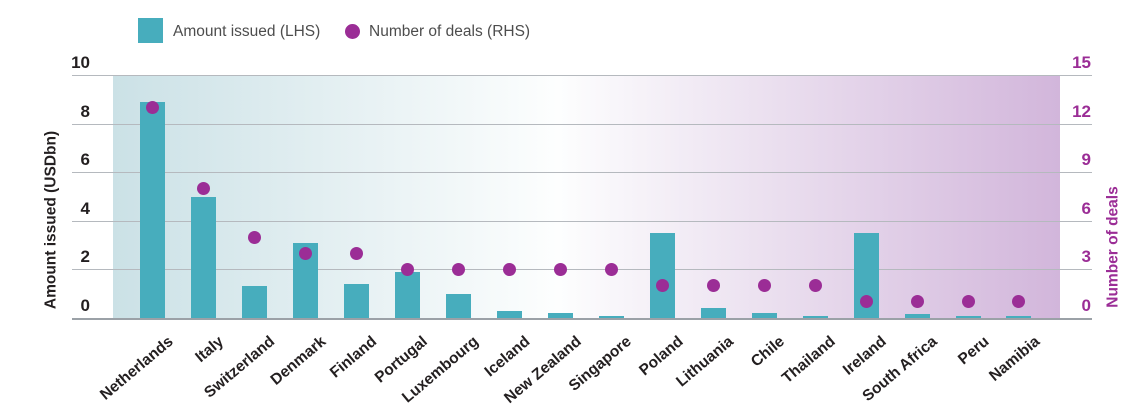  Describe the element at coordinates (1086, 257) in the screenshot. I see `right-axis-tick-3: 3` at that location.